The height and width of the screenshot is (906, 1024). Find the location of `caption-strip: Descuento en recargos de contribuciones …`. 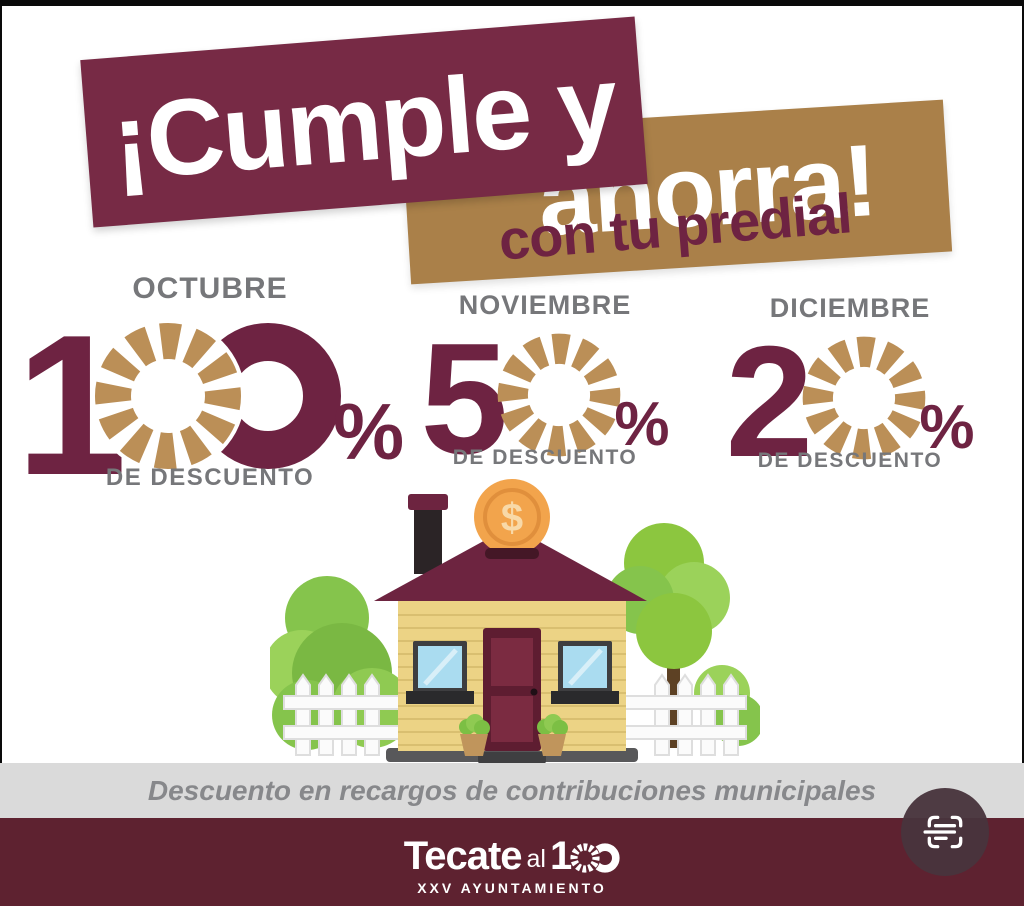

caption-strip: Descuento en recargos de contribuciones … is located at coordinates (512, 790).